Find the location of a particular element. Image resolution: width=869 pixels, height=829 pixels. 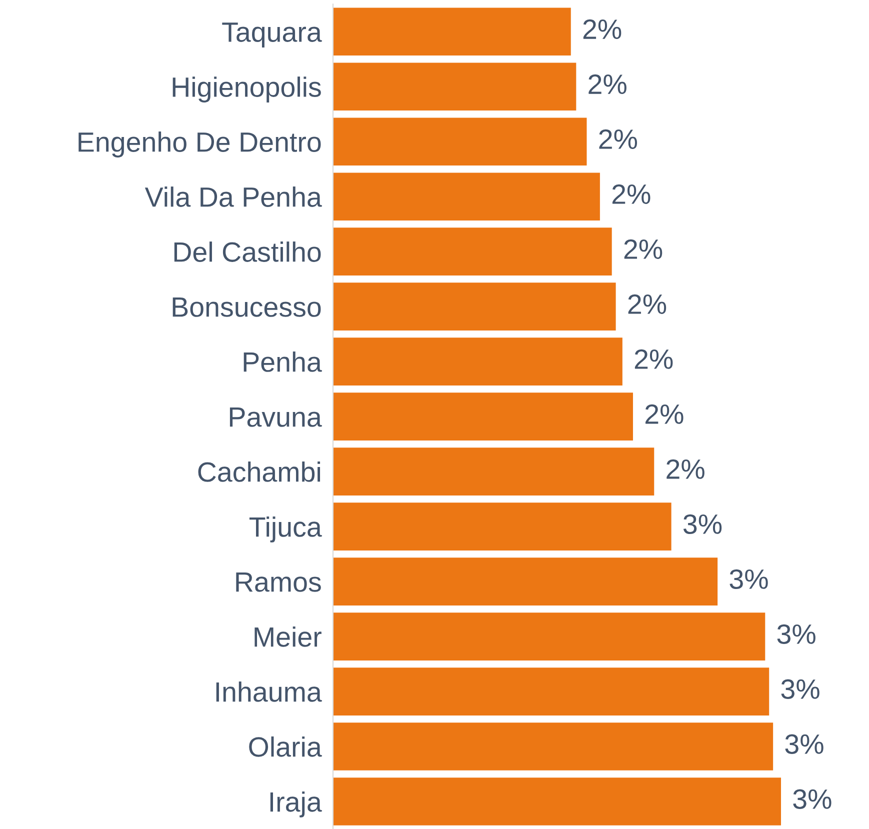

y-tick-label: Cachambi is located at coordinates (259, 472).